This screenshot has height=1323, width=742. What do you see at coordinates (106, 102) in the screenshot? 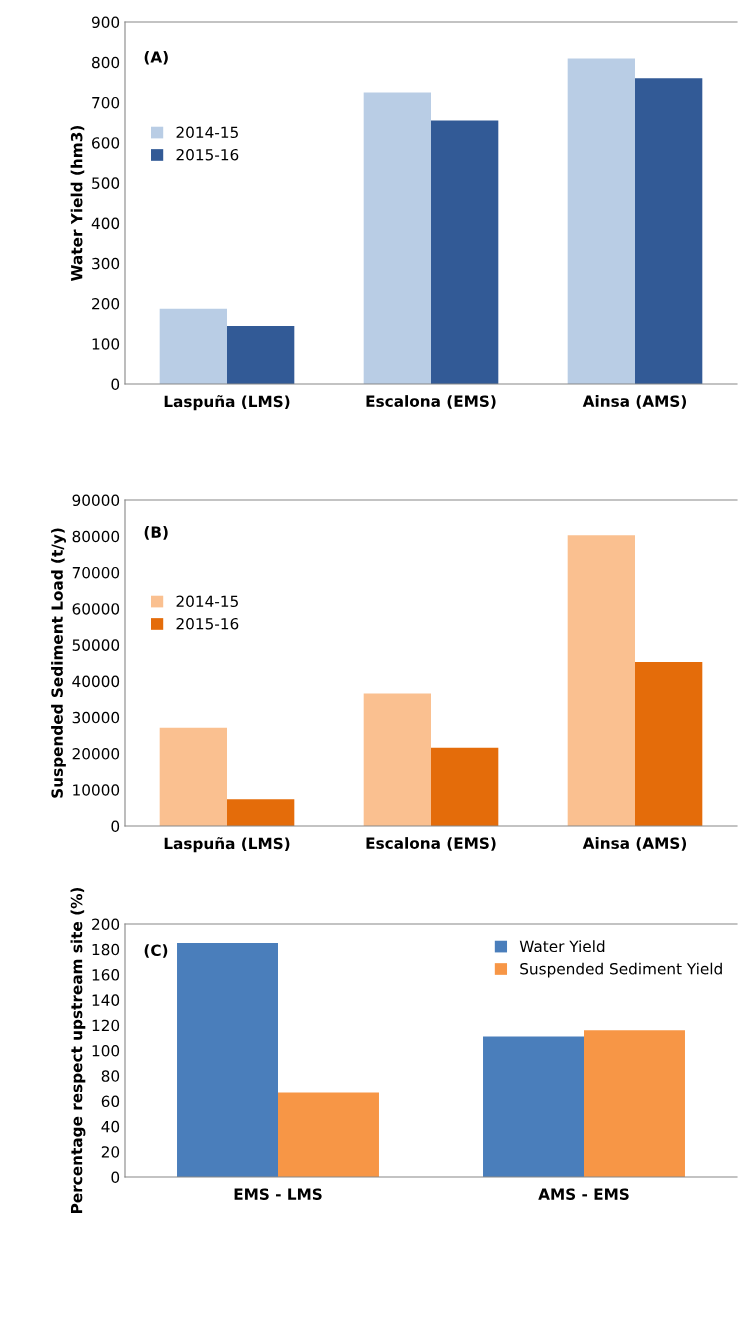
I see `y-tick-label: 700` at bounding box center [106, 102].